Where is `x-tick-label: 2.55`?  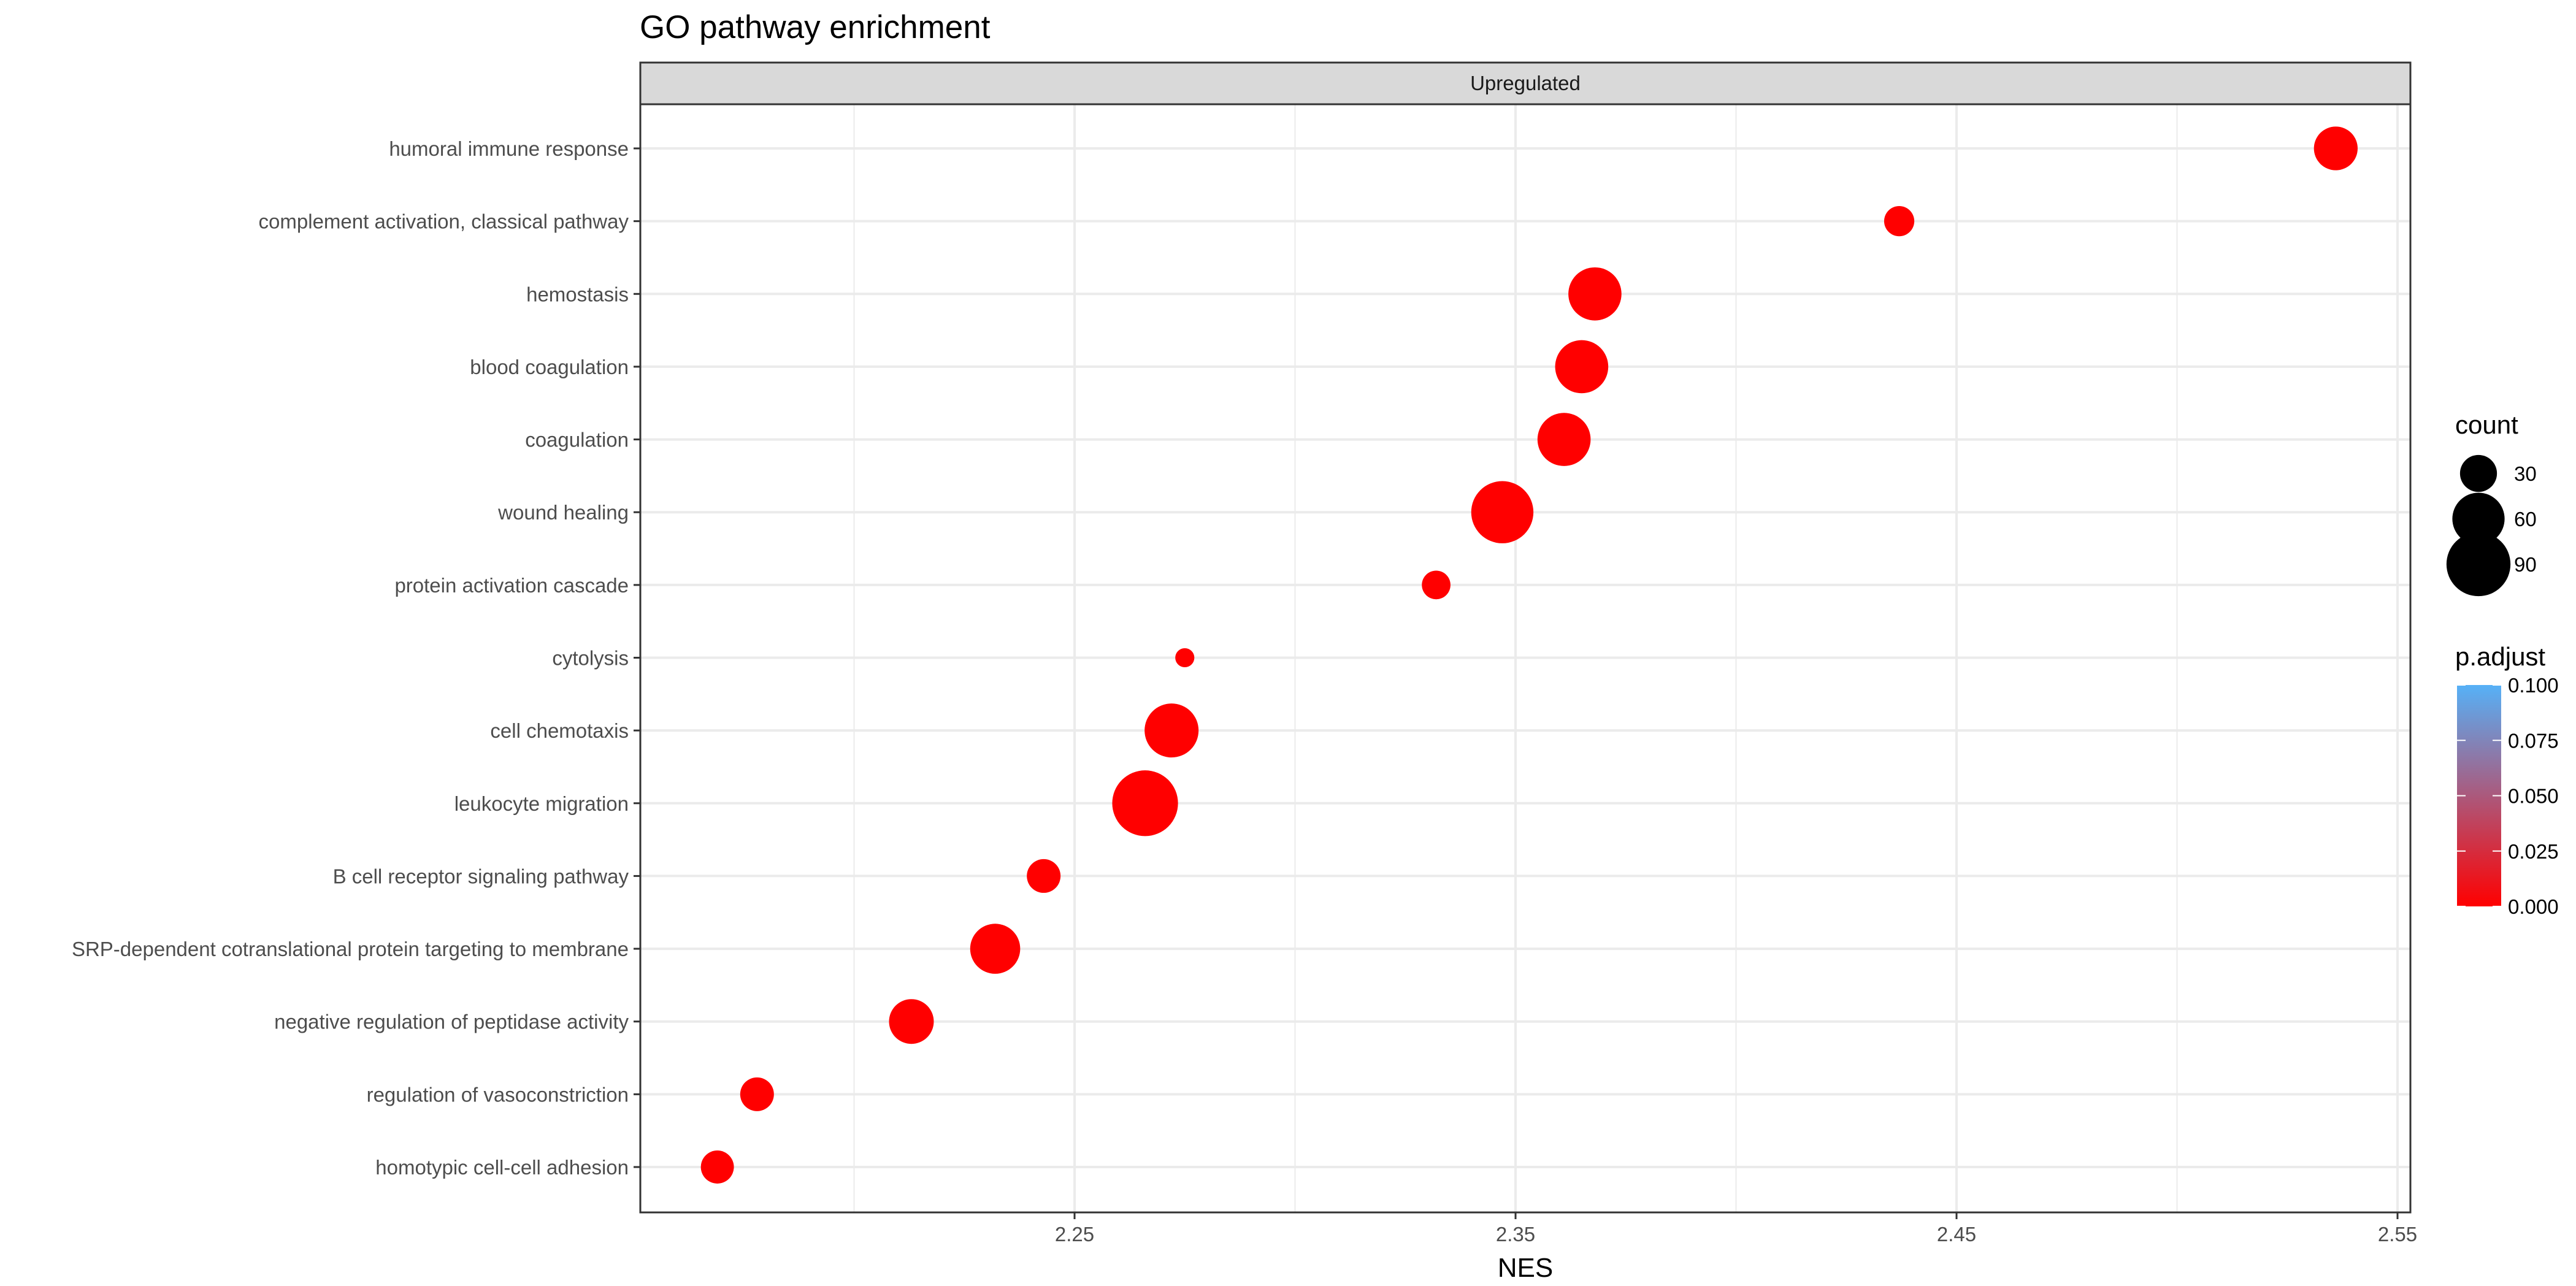 x-tick-label: 2.55 is located at coordinates (2397, 1234).